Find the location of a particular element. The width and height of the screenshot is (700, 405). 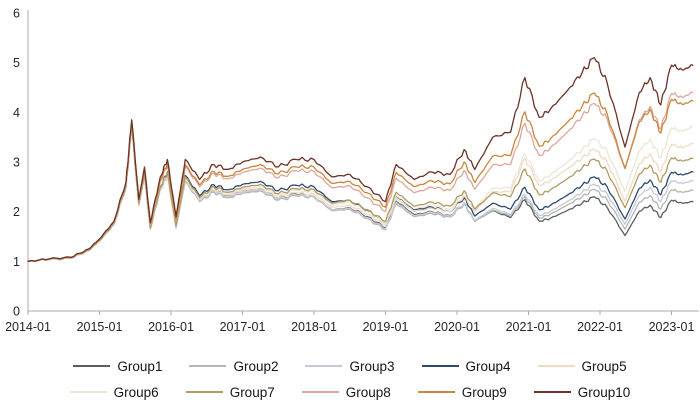

x-tick-label-2021-01: 2021-01 is located at coordinates (529, 327).